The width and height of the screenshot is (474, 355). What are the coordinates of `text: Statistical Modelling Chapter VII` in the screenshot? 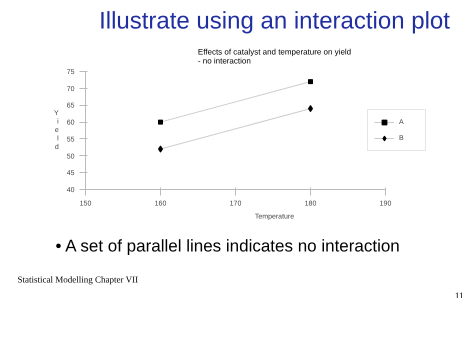 It's located at (78, 279).